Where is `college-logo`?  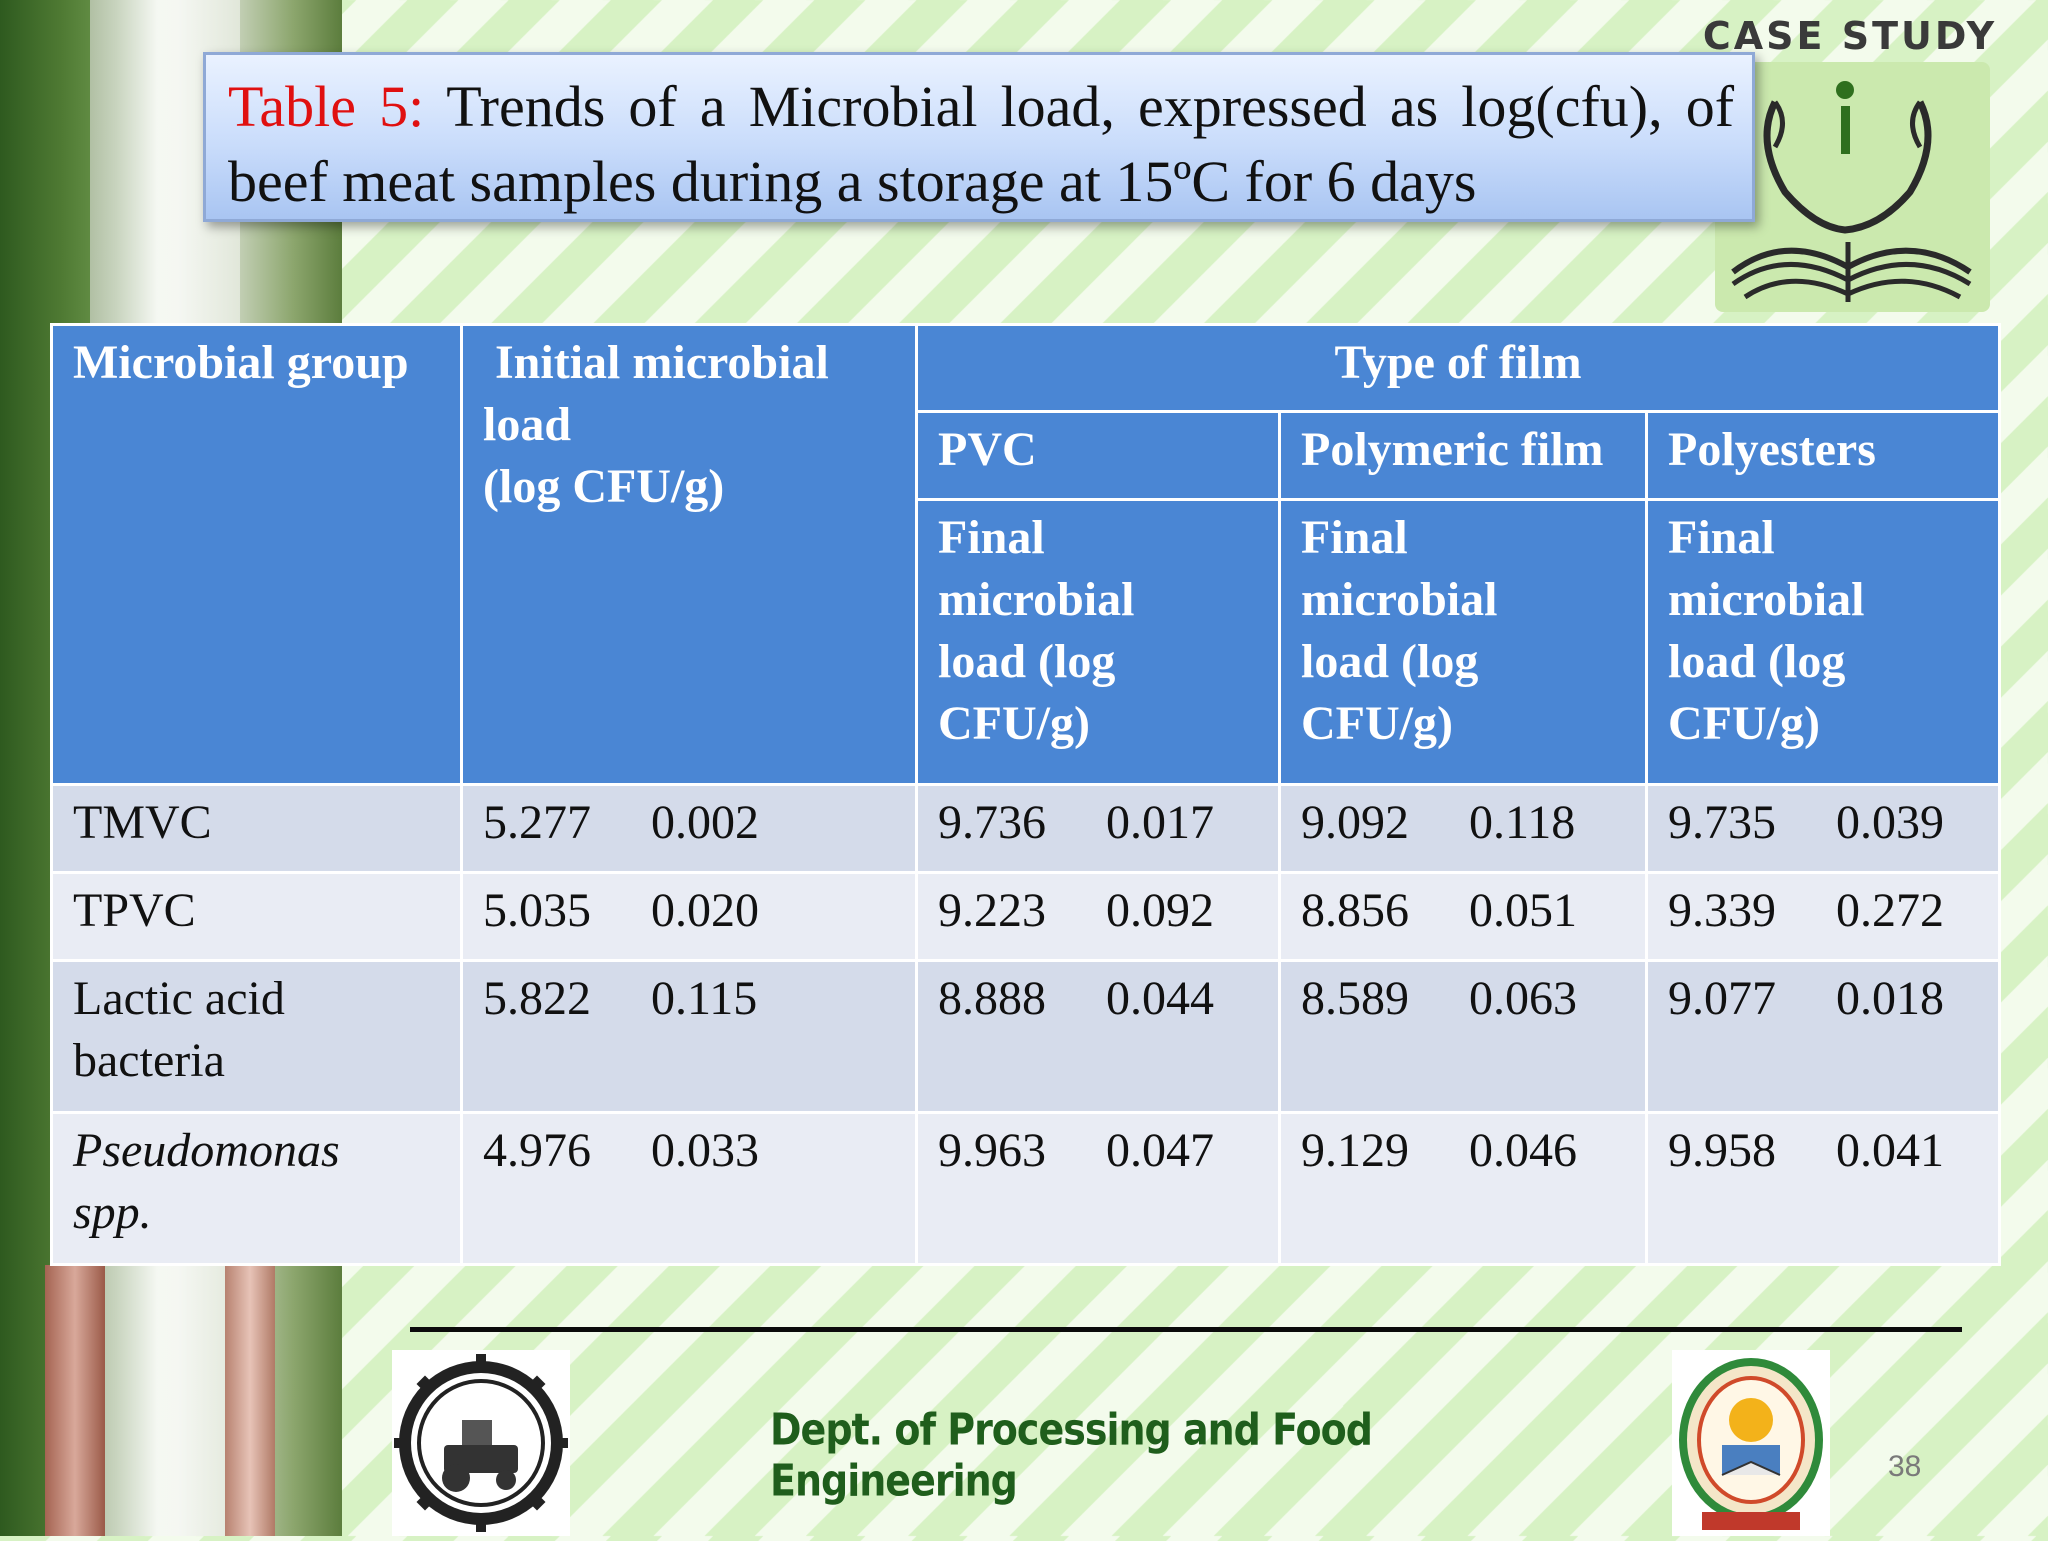 college-logo is located at coordinates (481, 1443).